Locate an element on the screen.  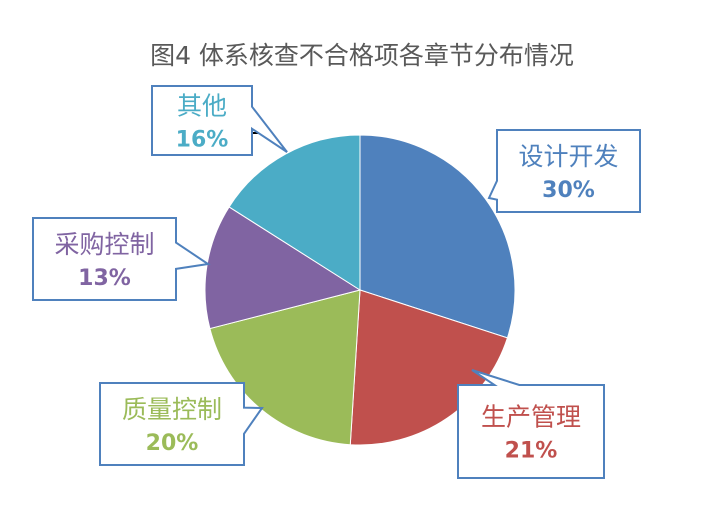
percent-label: 20% is located at coordinates (172, 443).